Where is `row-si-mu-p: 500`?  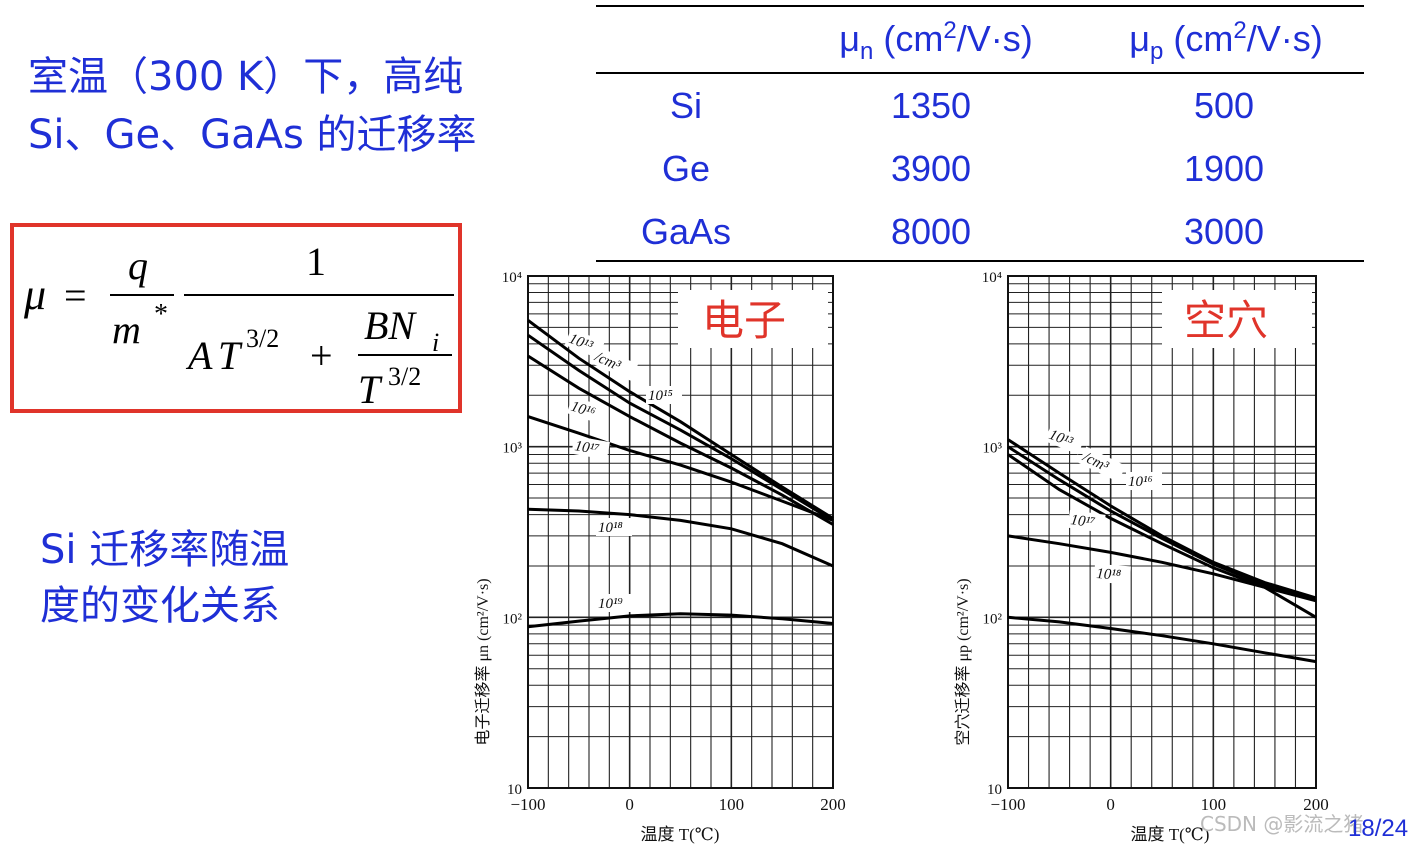 row-si-mu-p: 500 is located at coordinates (1224, 105).